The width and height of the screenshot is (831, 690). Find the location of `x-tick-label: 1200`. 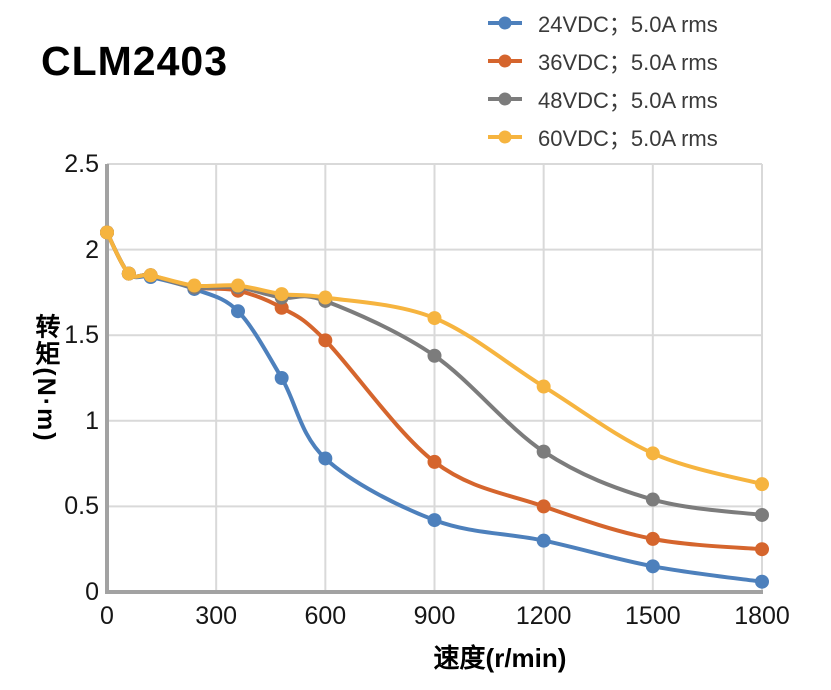

x-tick-label: 1200 is located at coordinates (543, 616).